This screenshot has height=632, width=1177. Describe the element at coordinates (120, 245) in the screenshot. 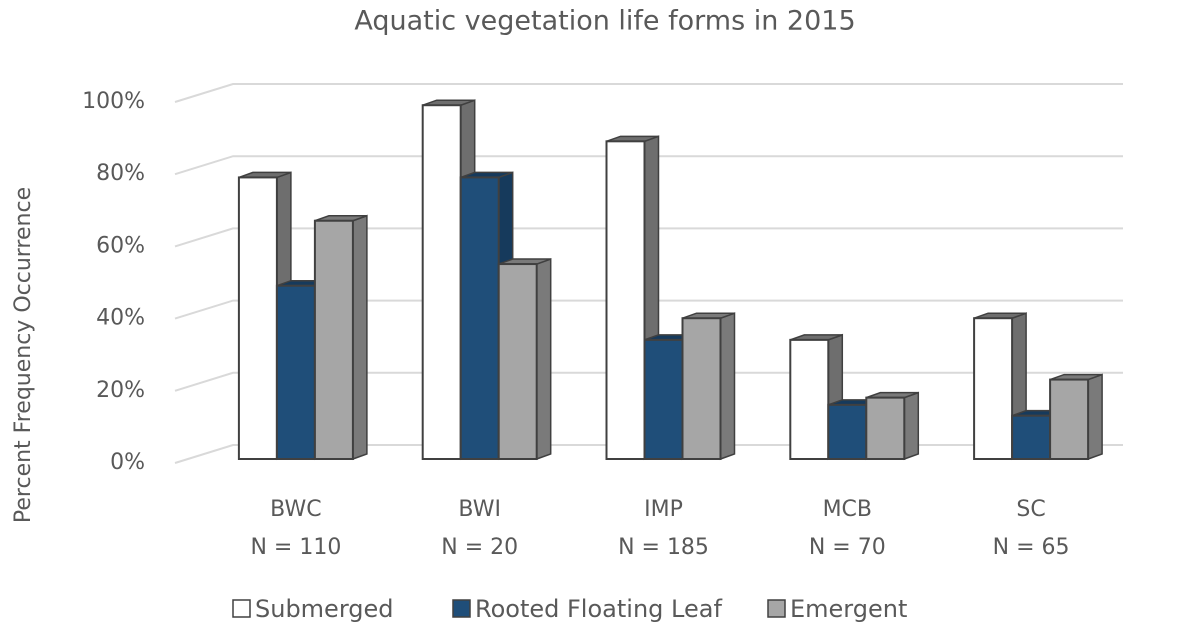

I see `y-tick-label: 60%` at that location.